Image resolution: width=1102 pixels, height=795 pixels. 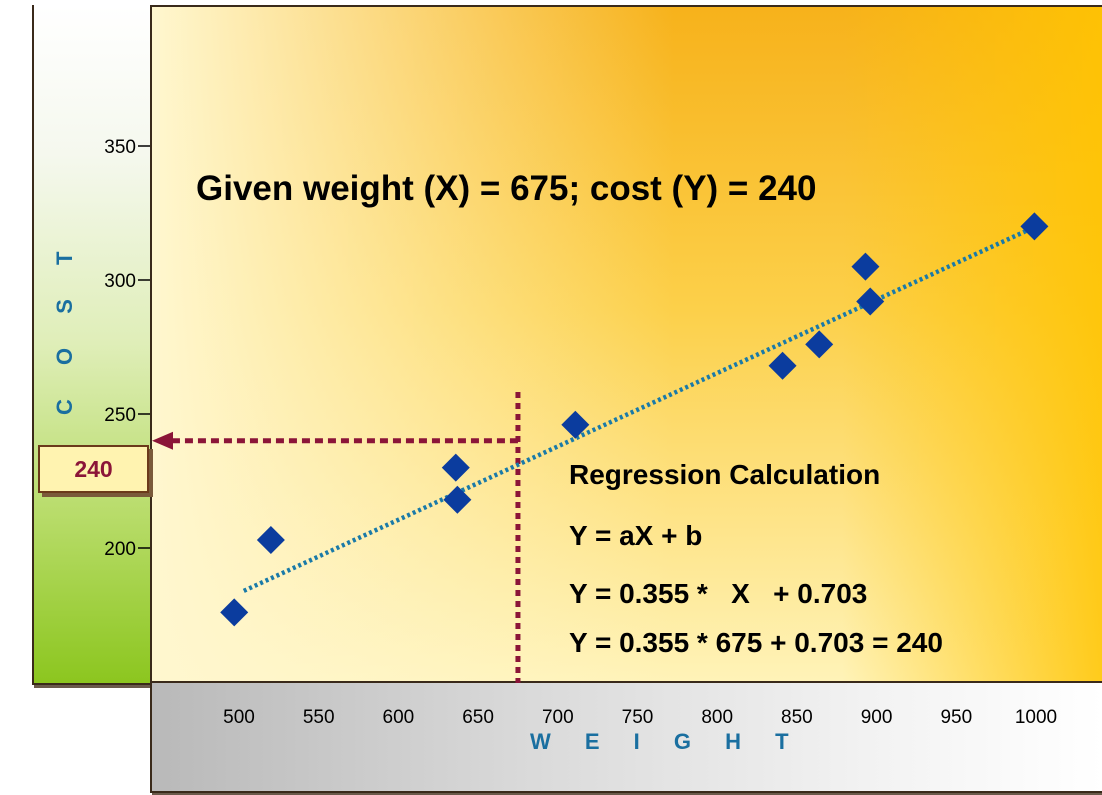 What do you see at coordinates (478, 717) in the screenshot?
I see `x-tick-label: 650` at bounding box center [478, 717].